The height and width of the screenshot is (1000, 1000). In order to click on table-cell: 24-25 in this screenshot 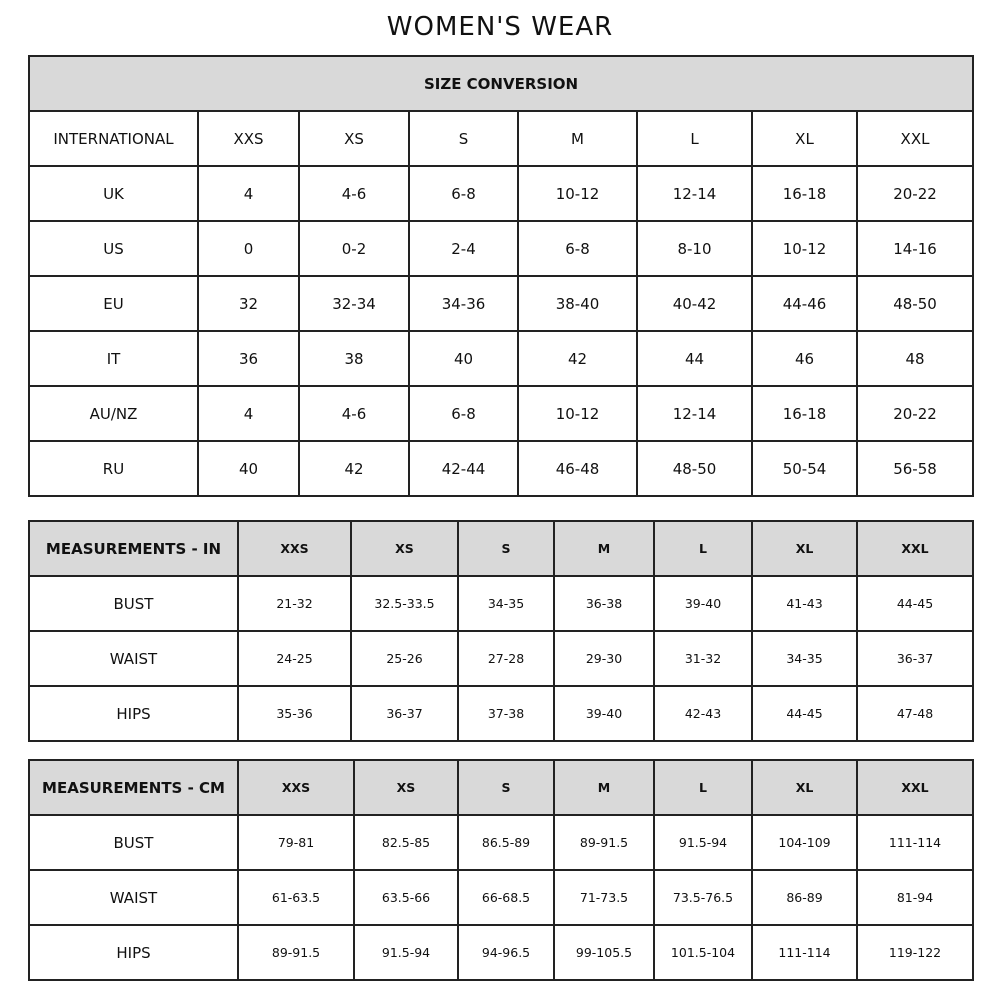, I will do `click(294, 658)`.